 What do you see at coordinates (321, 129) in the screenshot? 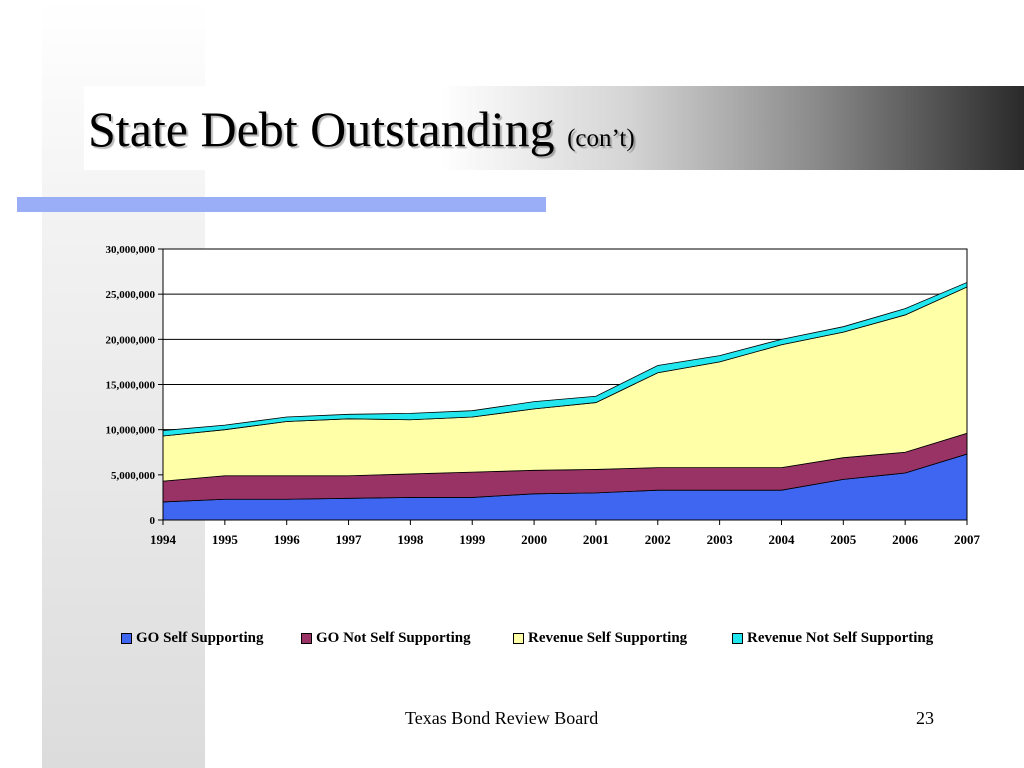
I see `slide-title-main: State Debt Outstanding` at bounding box center [321, 129].